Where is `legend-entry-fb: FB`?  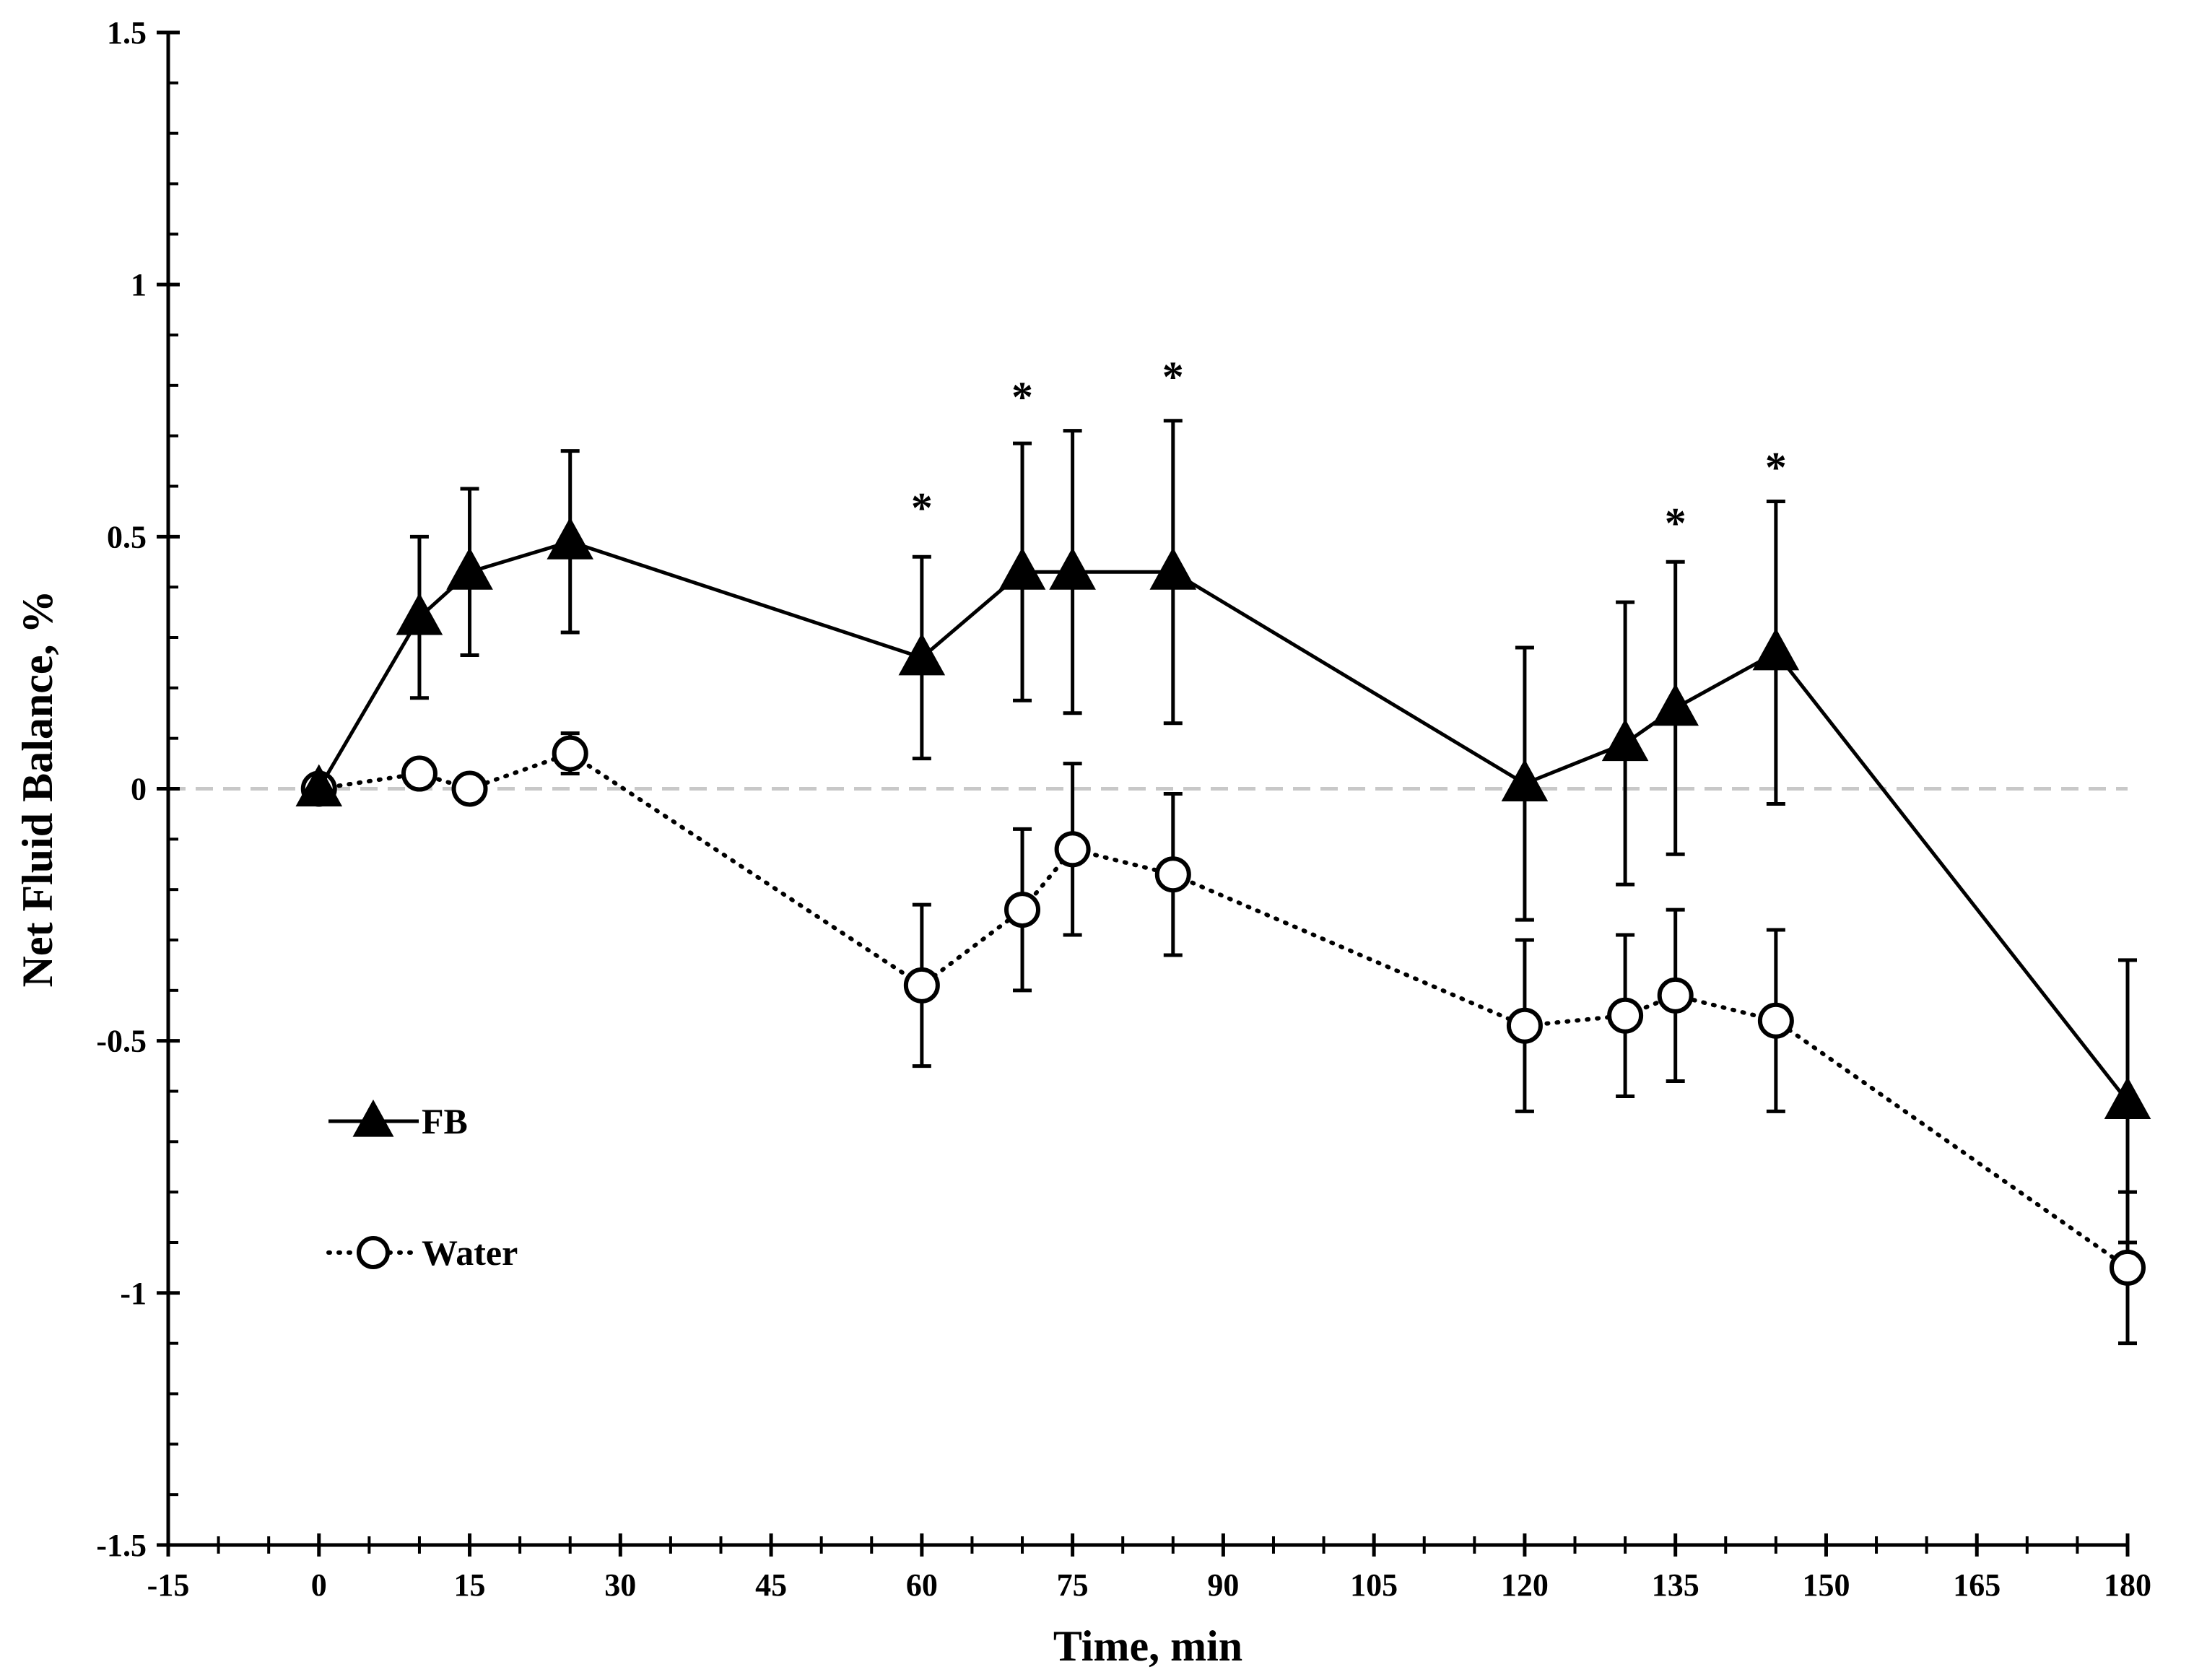
legend-entry-fb: FB is located at coordinates (398, 1120).